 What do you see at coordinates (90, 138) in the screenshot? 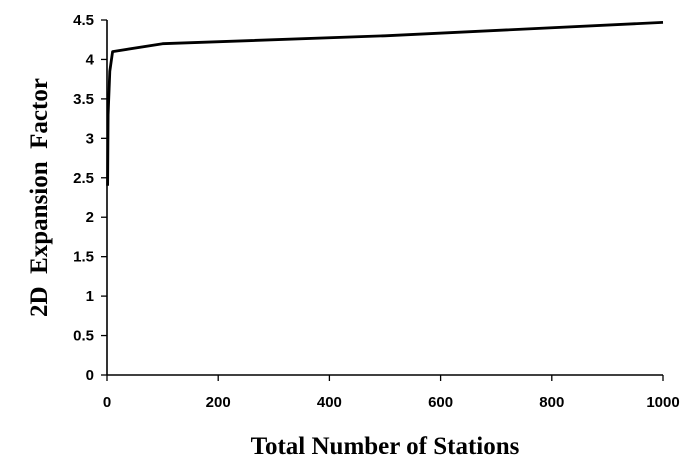
I see `y-tick-label: 3` at bounding box center [90, 138].